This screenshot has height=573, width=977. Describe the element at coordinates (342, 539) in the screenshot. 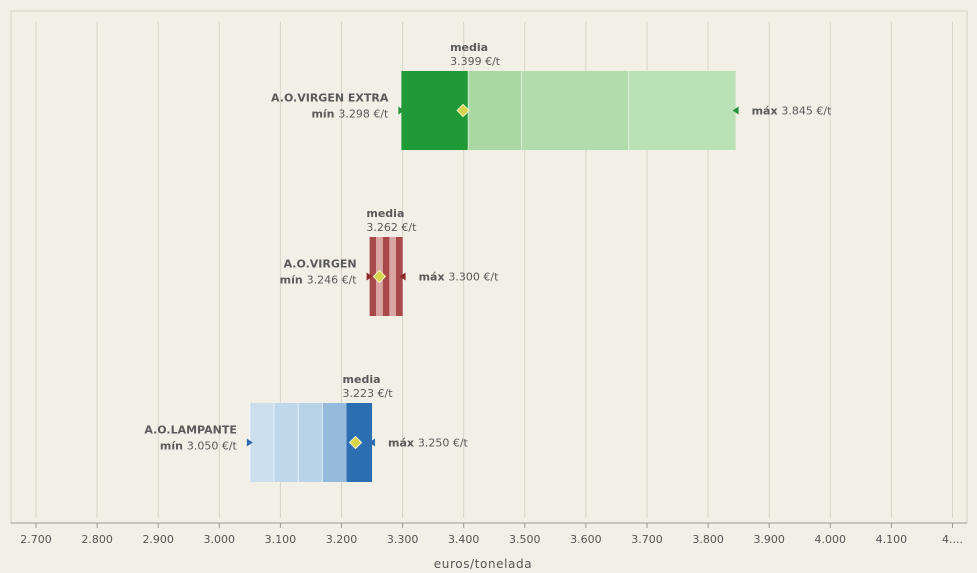

I see `x-tick-label: 3.200` at that location.